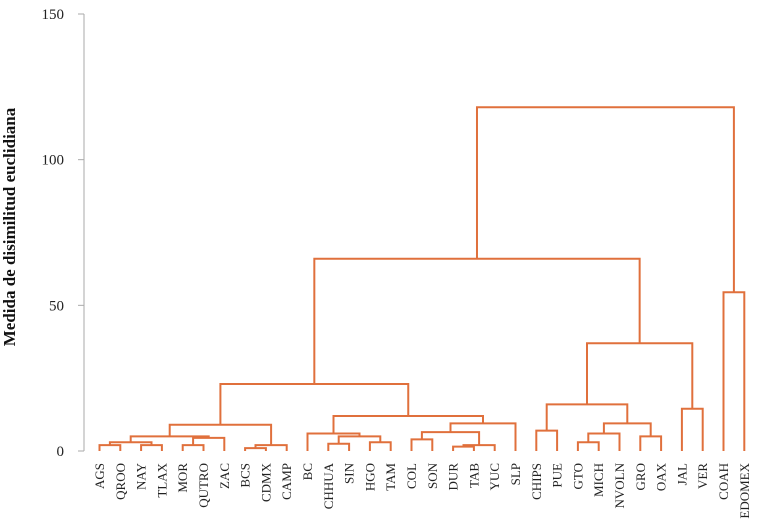  What do you see at coordinates (723, 481) in the screenshot?
I see `leaf-label-coah: COAH` at bounding box center [723, 481].